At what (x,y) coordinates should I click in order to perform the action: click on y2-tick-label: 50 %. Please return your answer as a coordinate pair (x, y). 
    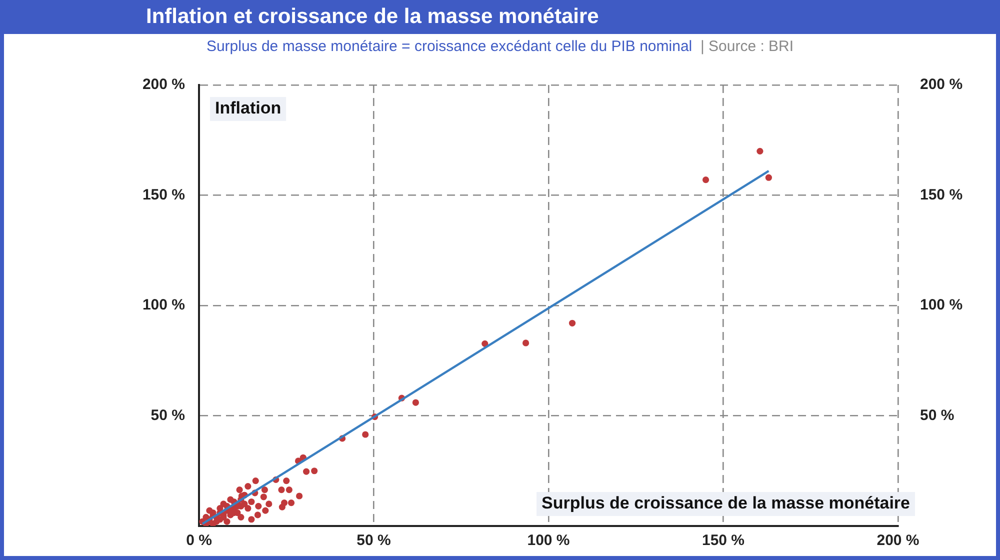
    Looking at the image, I should click on (937, 415).